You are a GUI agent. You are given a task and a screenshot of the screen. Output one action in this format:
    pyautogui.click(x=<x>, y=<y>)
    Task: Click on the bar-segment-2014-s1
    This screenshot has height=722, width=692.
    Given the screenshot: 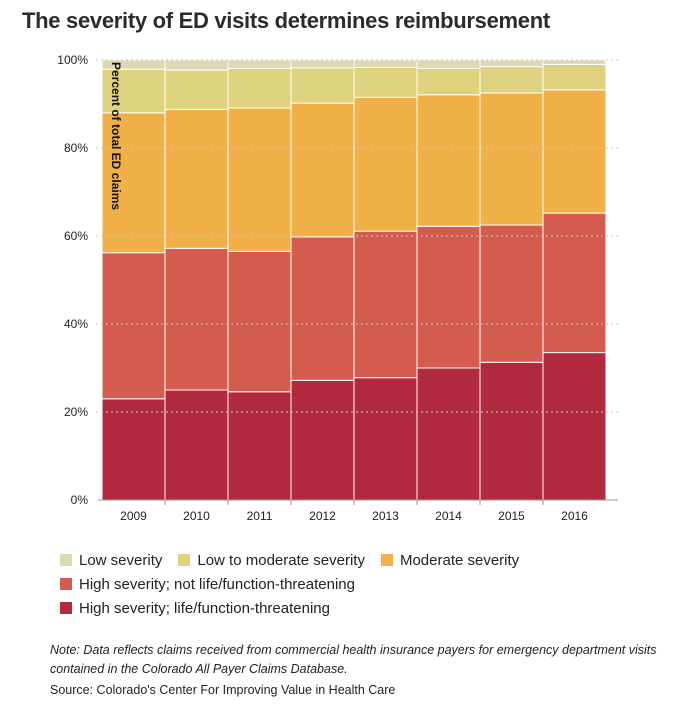 What is the action you would take?
    pyautogui.click(x=448, y=297)
    